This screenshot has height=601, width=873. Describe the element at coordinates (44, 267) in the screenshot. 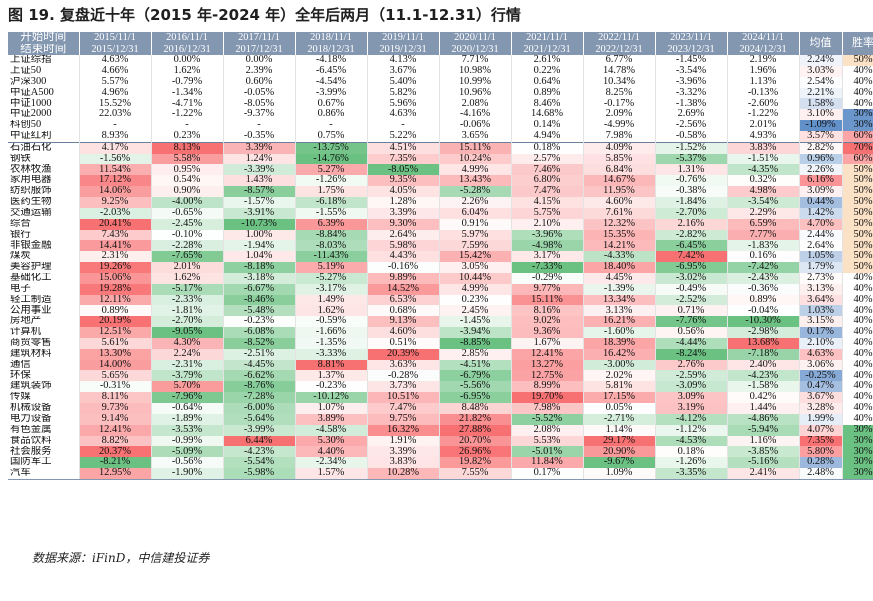

I see `row-name: 美容护理` at that location.